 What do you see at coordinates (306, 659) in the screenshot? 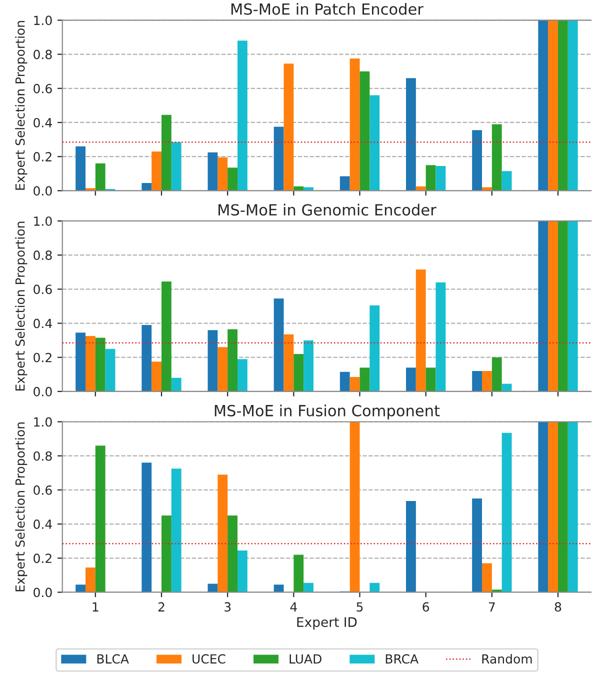
I see `legend-label: LUAD` at bounding box center [306, 659].